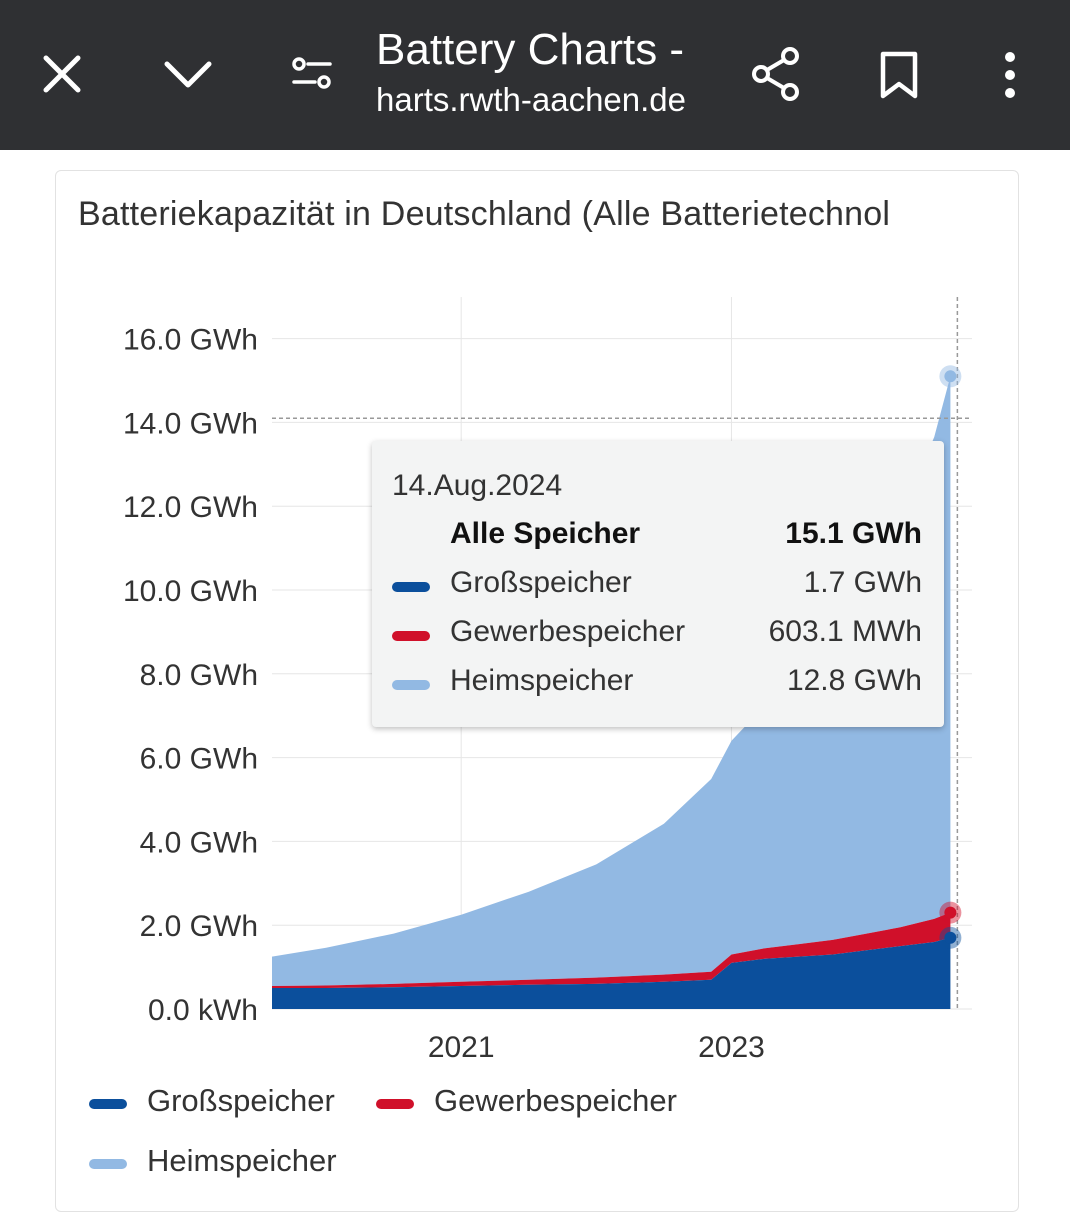 Image resolution: width=1070 pixels, height=1212 pixels. Describe the element at coordinates (611, 973) in the screenshot. I see `area-grossspeicher` at that location.